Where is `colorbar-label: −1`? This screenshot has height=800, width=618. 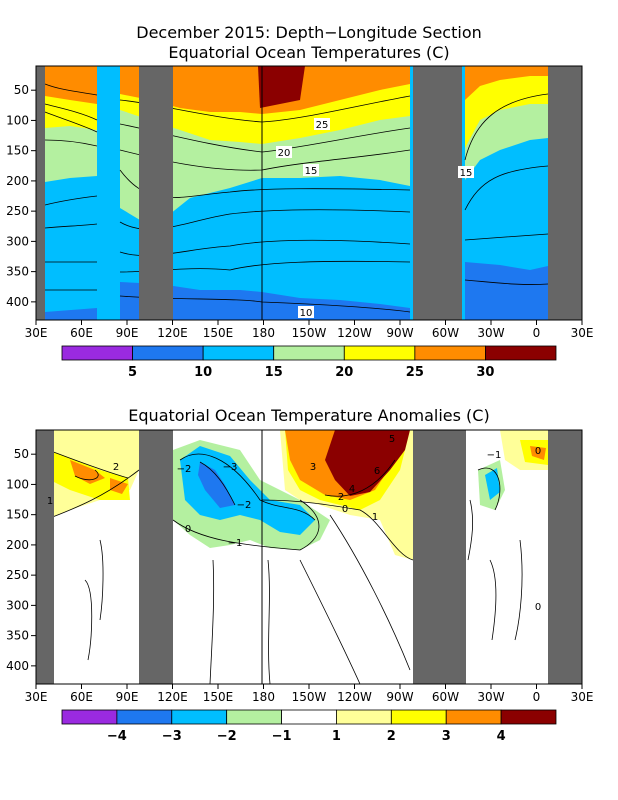 colorbar-label: −1 is located at coordinates (282, 736).